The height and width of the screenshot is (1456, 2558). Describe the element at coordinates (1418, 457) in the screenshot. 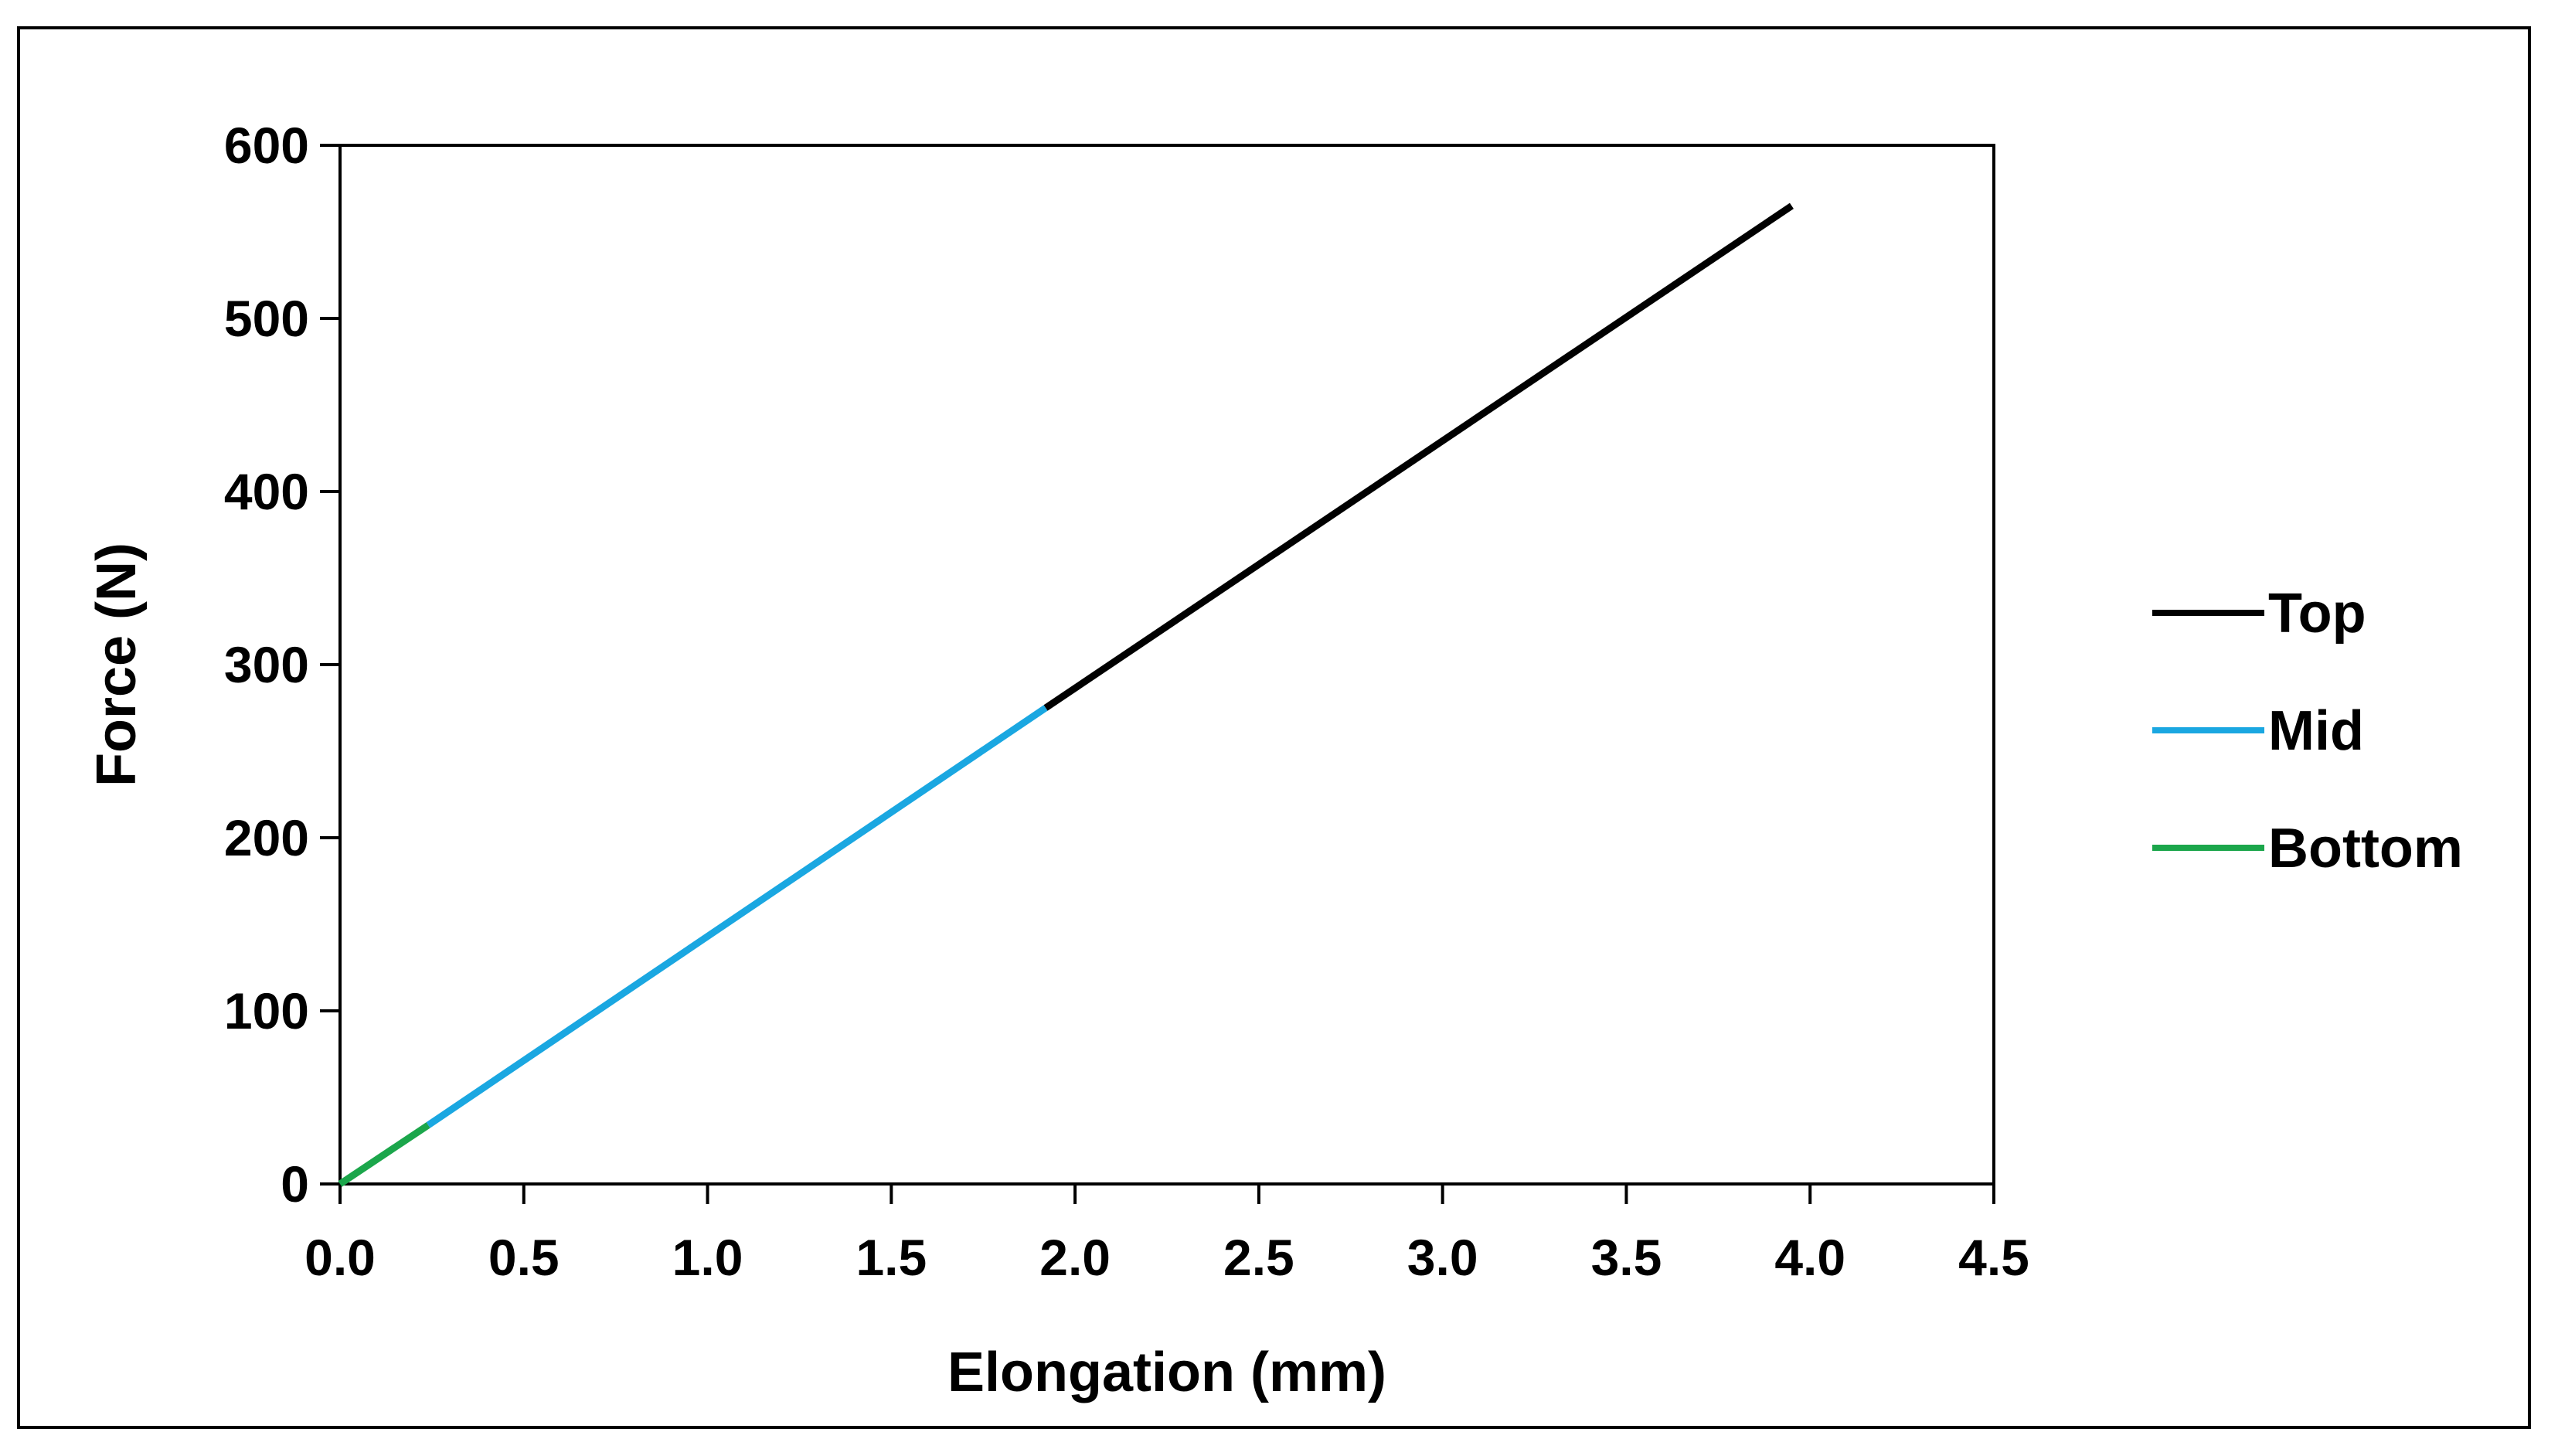

I see `series-line-top` at that location.